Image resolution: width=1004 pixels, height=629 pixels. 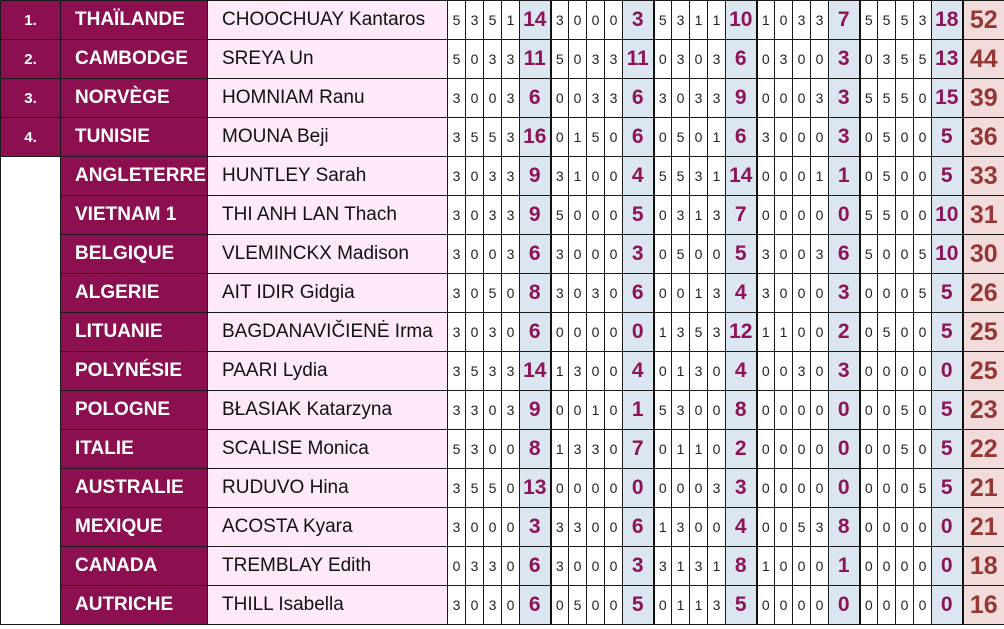 What do you see at coordinates (30, 98) in the screenshot?
I see `rank-cell: 3.` at bounding box center [30, 98].